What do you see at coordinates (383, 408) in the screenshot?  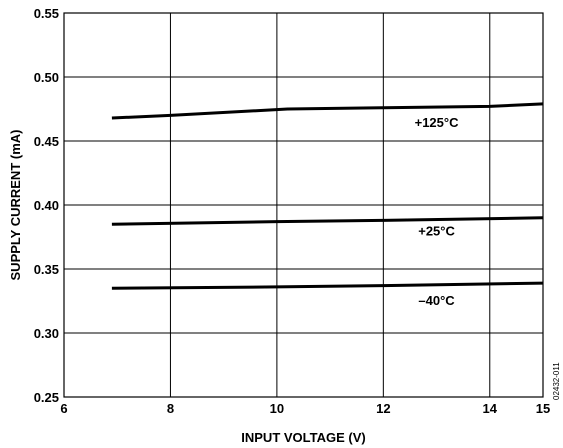 I see `x-tick-label: 12` at bounding box center [383, 408].